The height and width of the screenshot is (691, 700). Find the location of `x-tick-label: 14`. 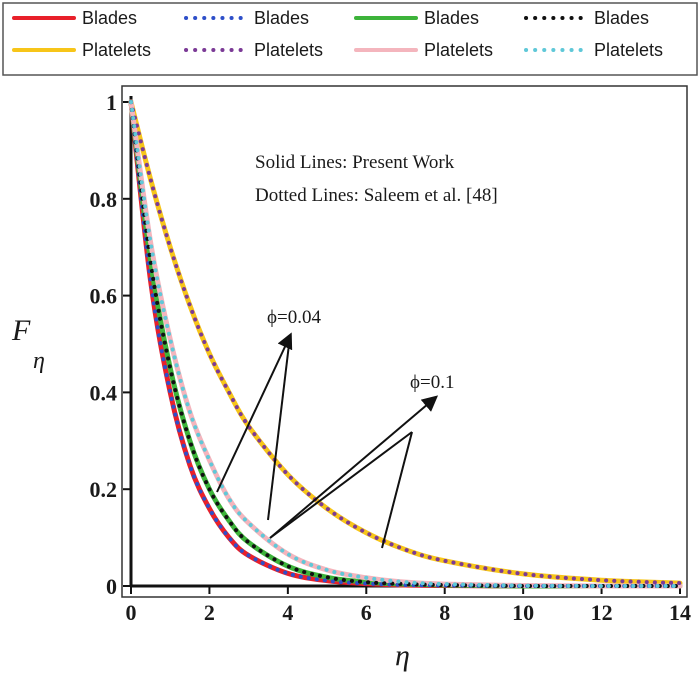

x-tick-label: 14 is located at coordinates (680, 612).